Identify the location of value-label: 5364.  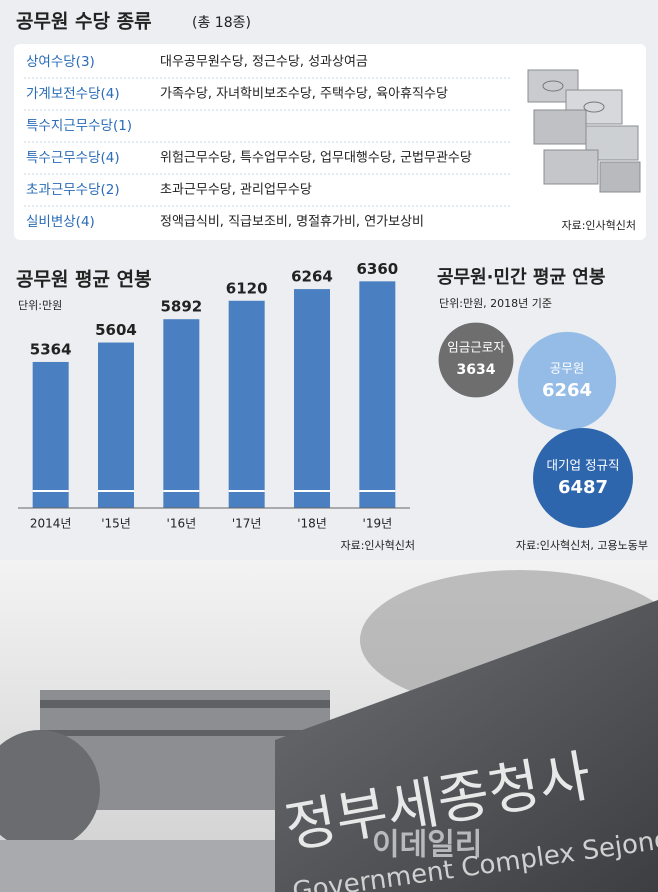
(51, 349).